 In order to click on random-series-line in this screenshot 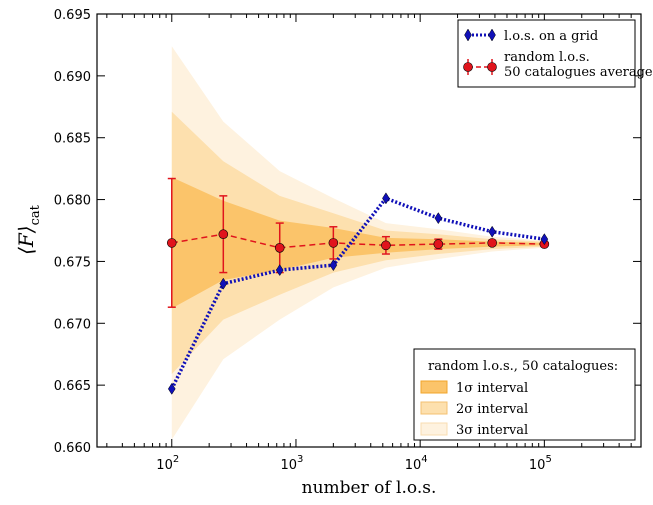, I will do `click(358, 241)`.